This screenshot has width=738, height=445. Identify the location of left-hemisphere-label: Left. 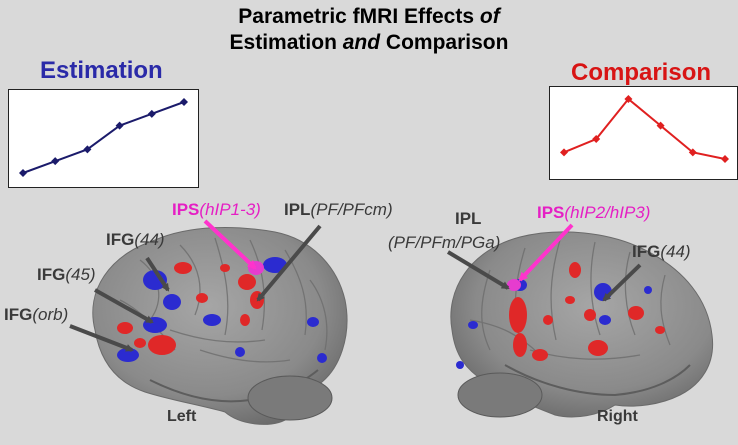
(182, 416).